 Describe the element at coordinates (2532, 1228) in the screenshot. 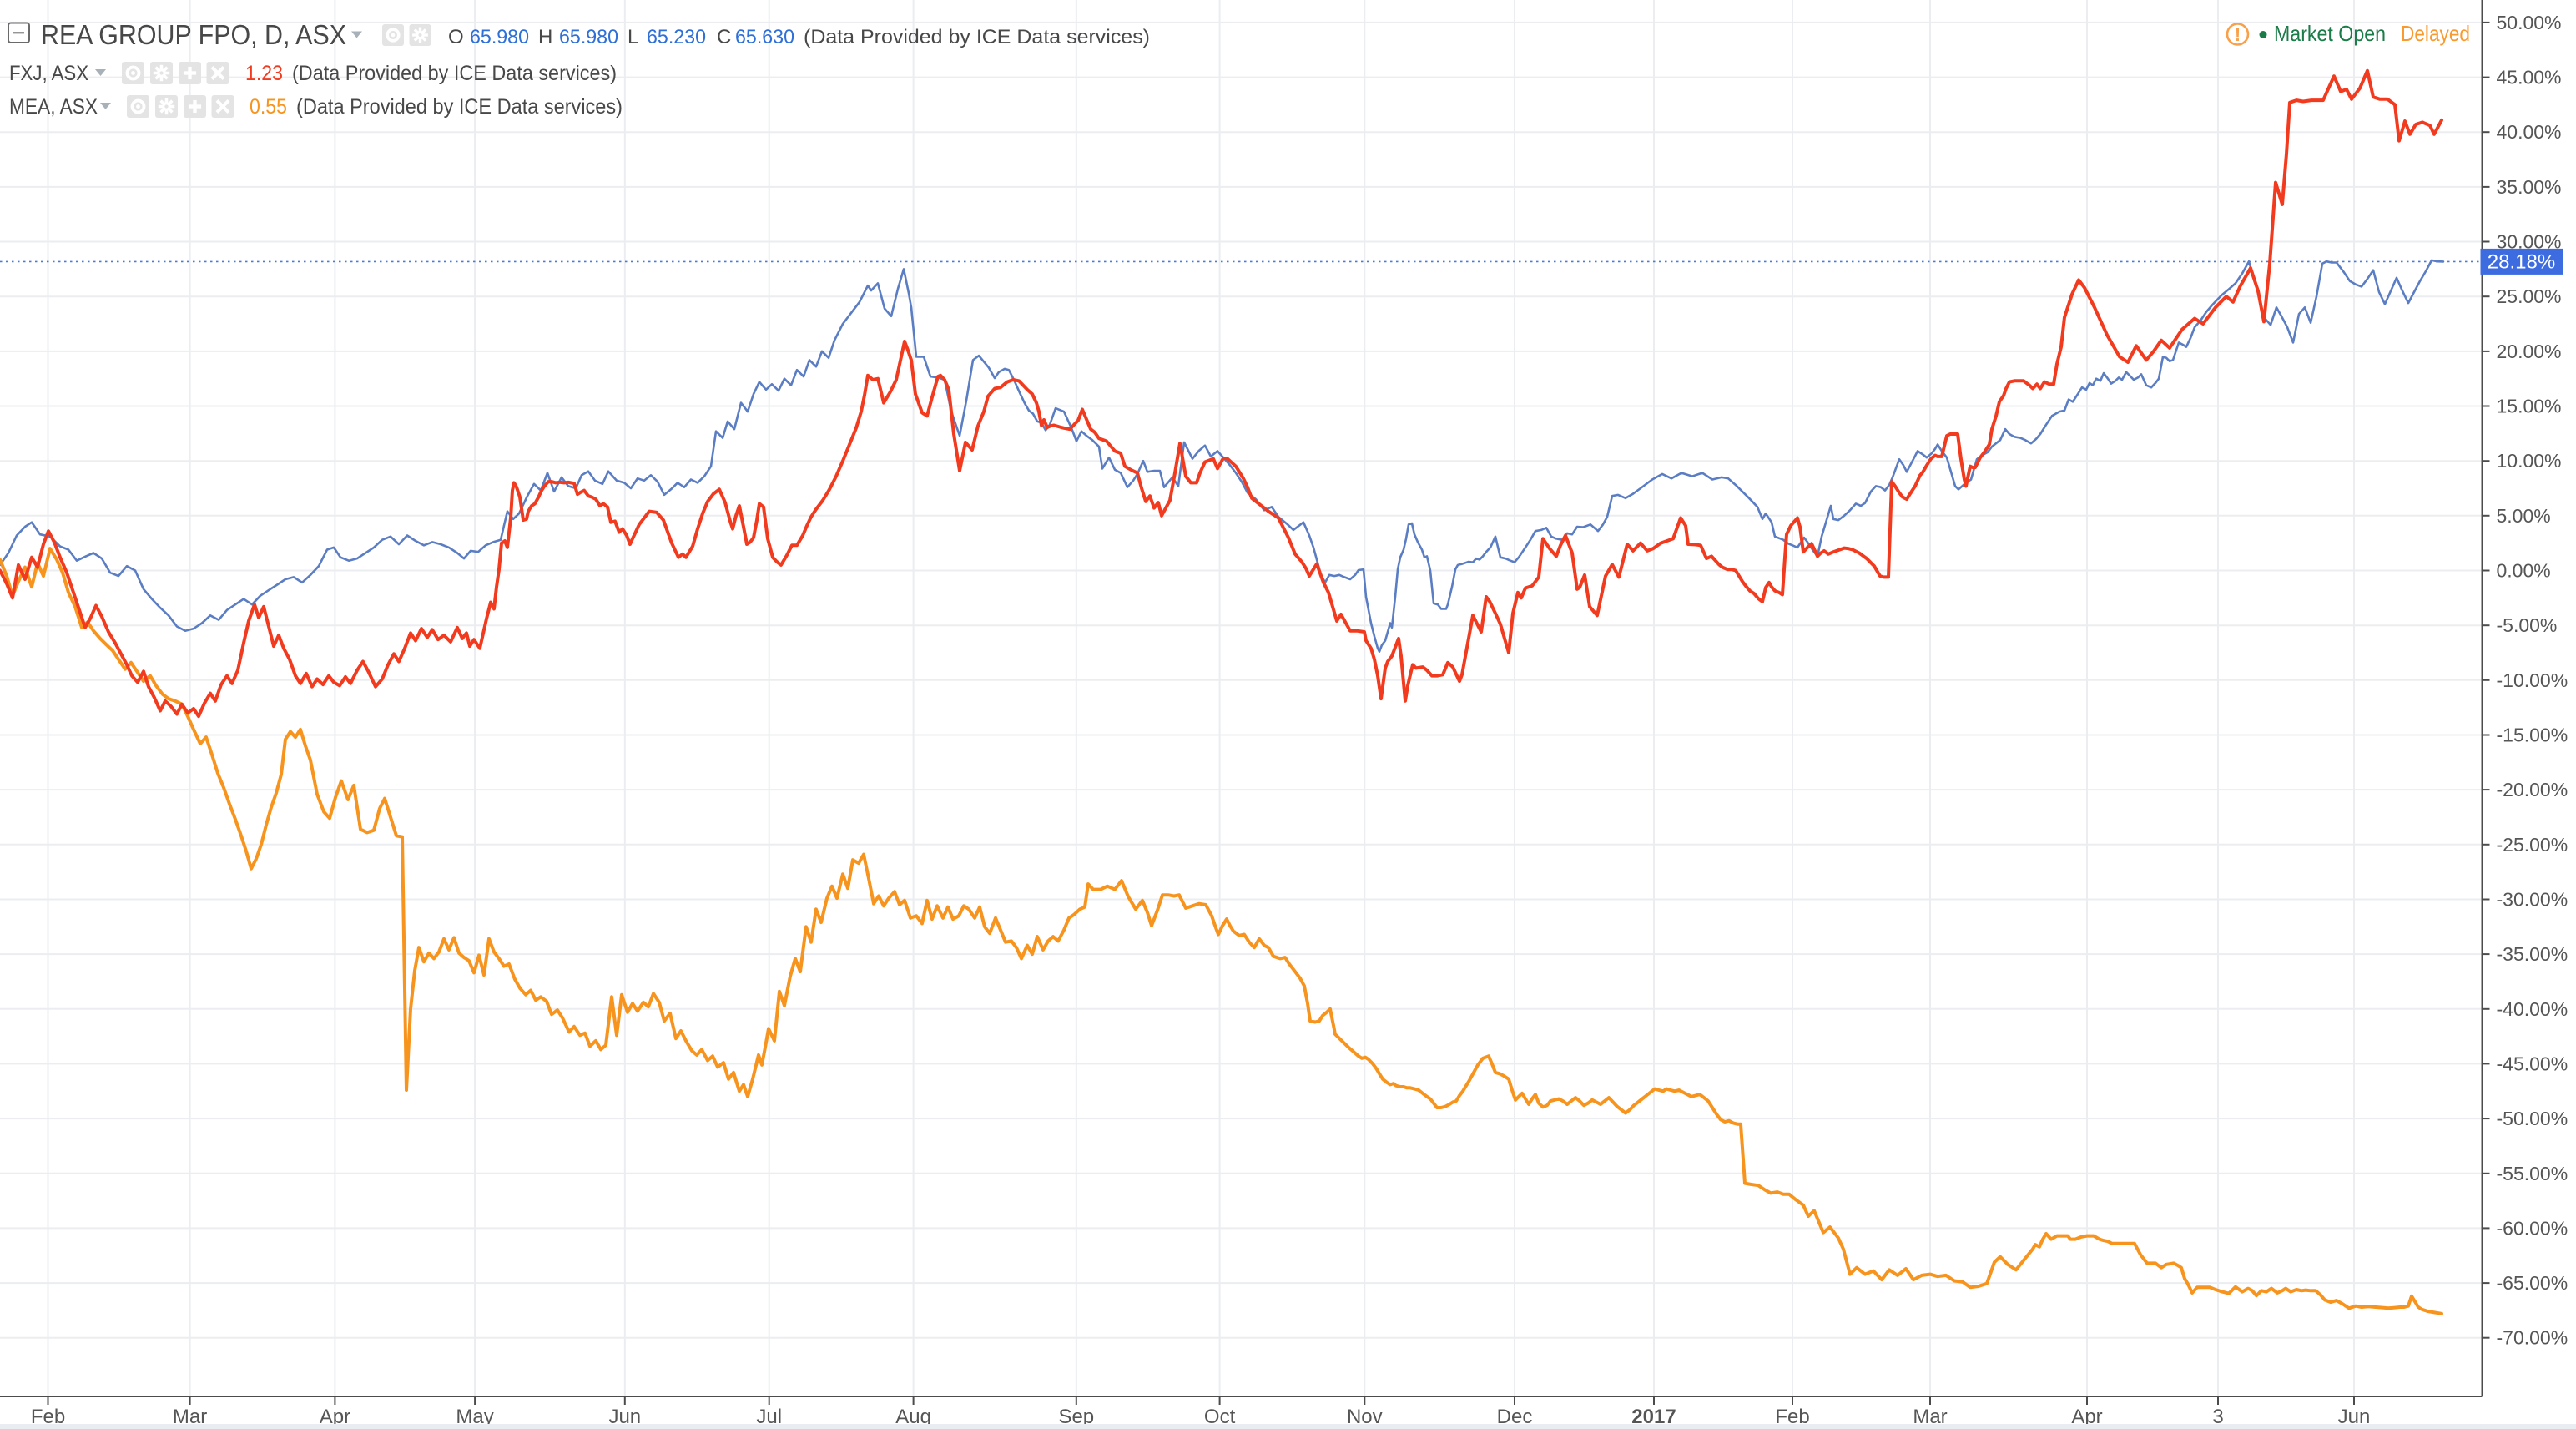

I see `svg-text: -60.00%` at that location.